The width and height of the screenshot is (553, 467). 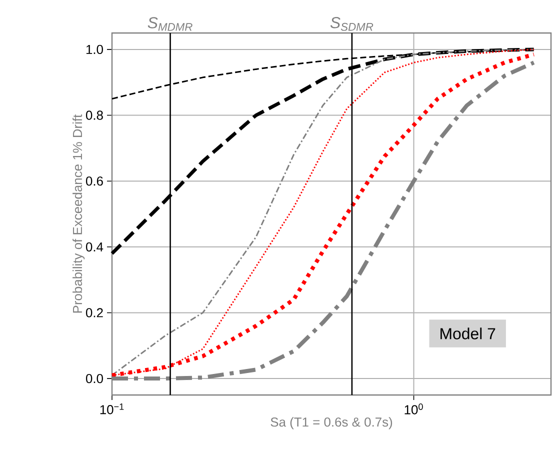 I want to click on ref-line-label: S$_{MDMR}$, so click(x=170, y=24).